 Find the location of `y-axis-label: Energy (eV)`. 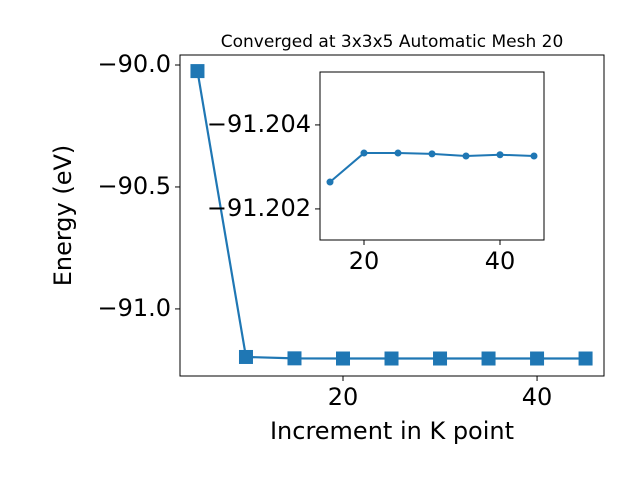

y-axis-label: Energy (eV) is located at coordinates (63, 216).